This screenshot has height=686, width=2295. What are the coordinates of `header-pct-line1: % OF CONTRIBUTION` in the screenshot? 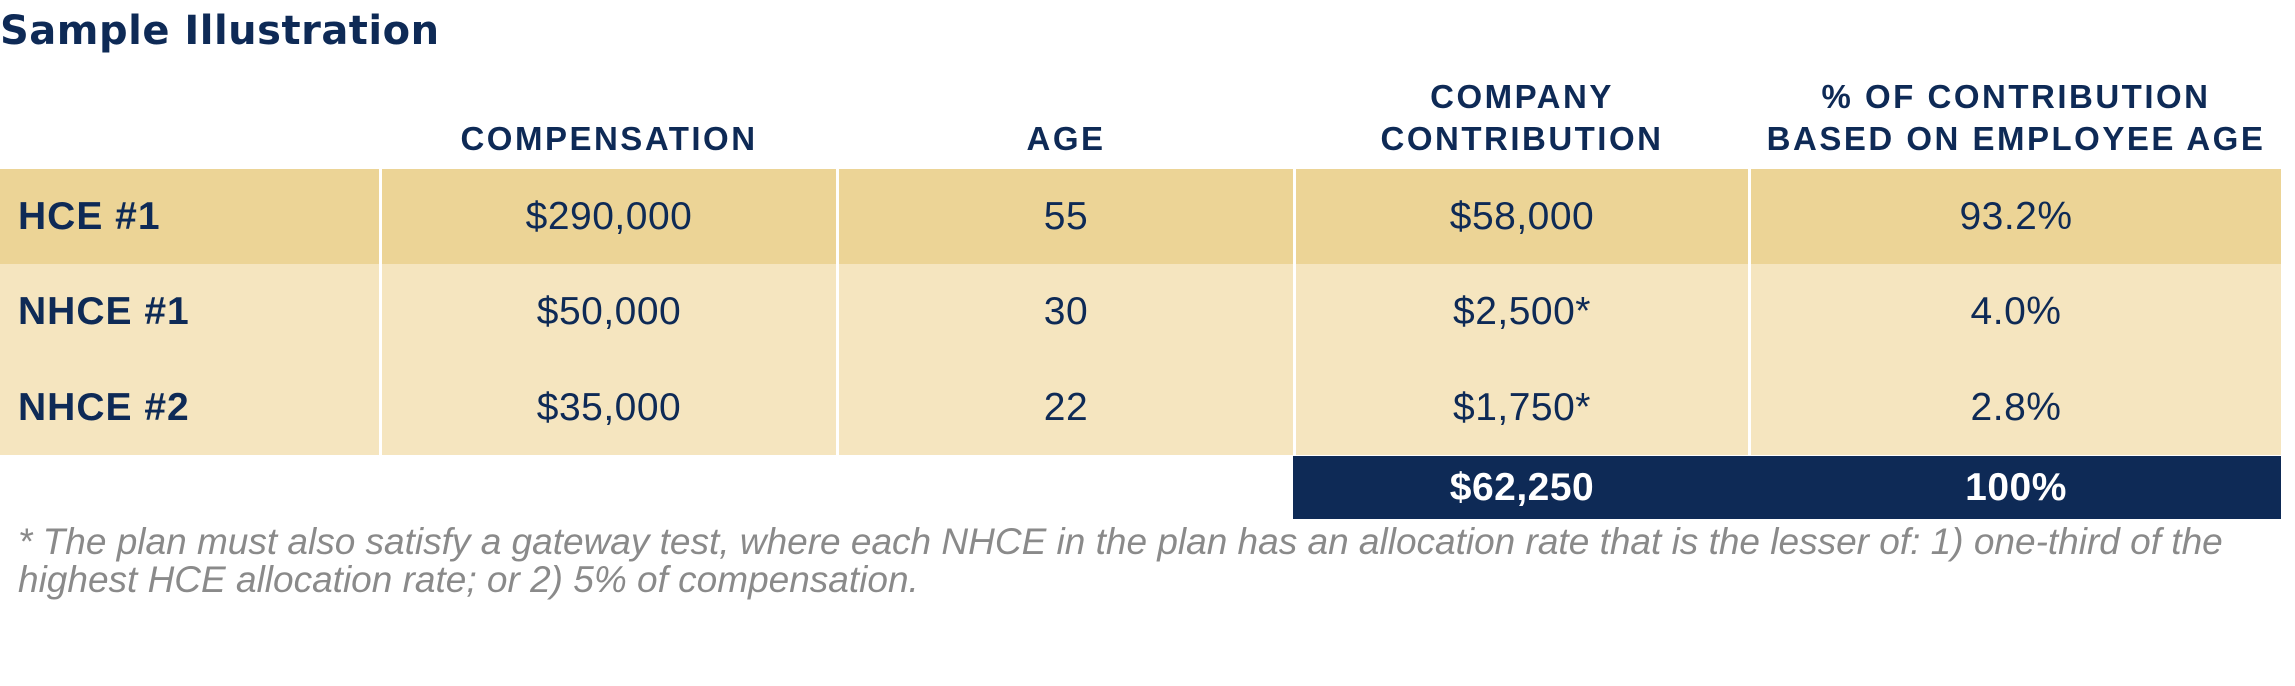 It's located at (2016, 96).